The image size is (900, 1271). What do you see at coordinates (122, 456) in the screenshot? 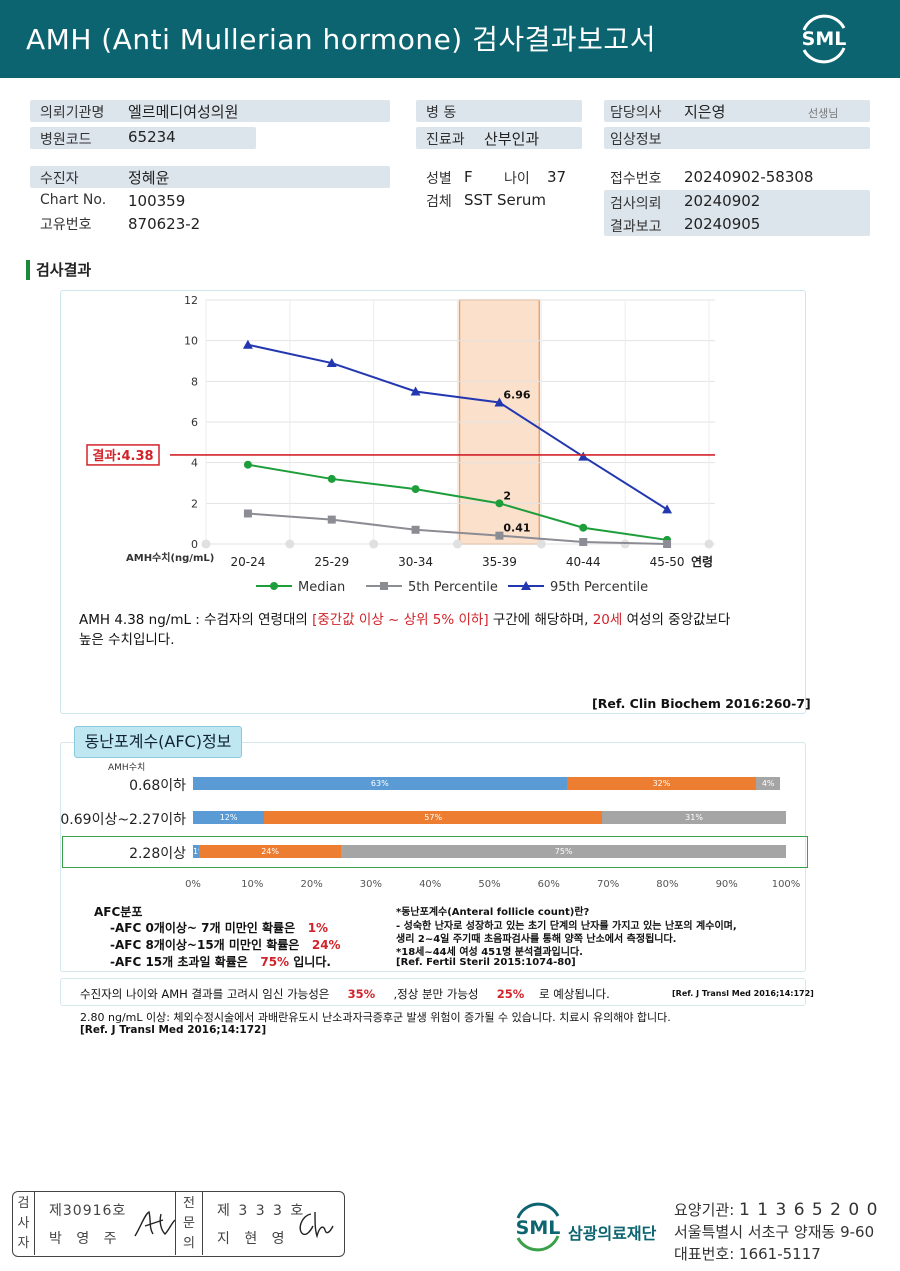
I see `result-label: 결과:4.38` at bounding box center [122, 456].